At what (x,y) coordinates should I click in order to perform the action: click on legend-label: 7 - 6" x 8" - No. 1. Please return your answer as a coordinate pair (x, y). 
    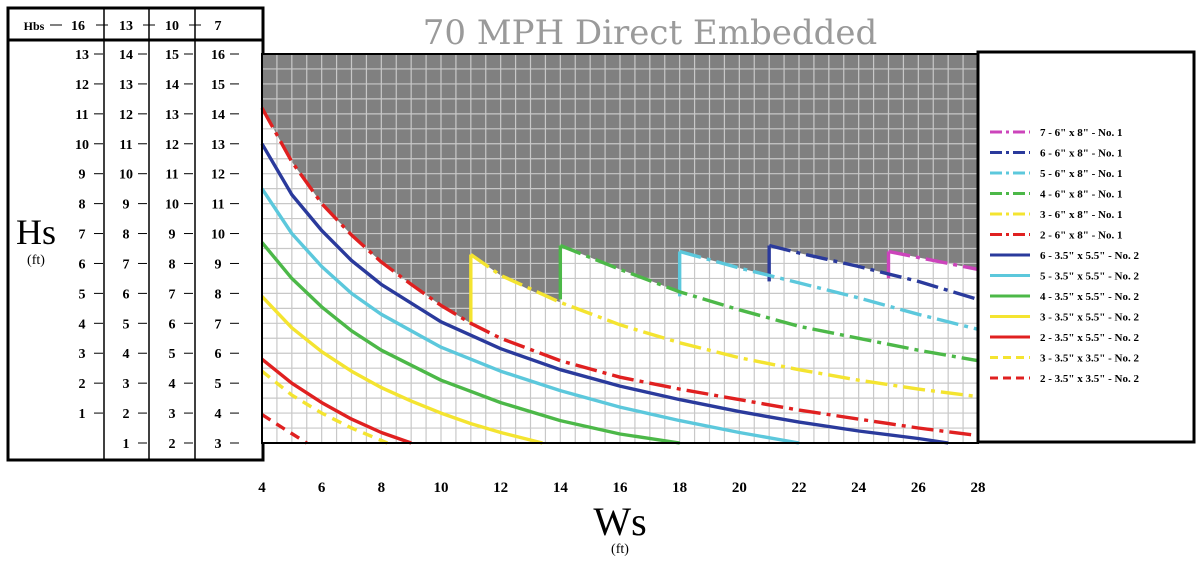
    Looking at the image, I should click on (1081, 133).